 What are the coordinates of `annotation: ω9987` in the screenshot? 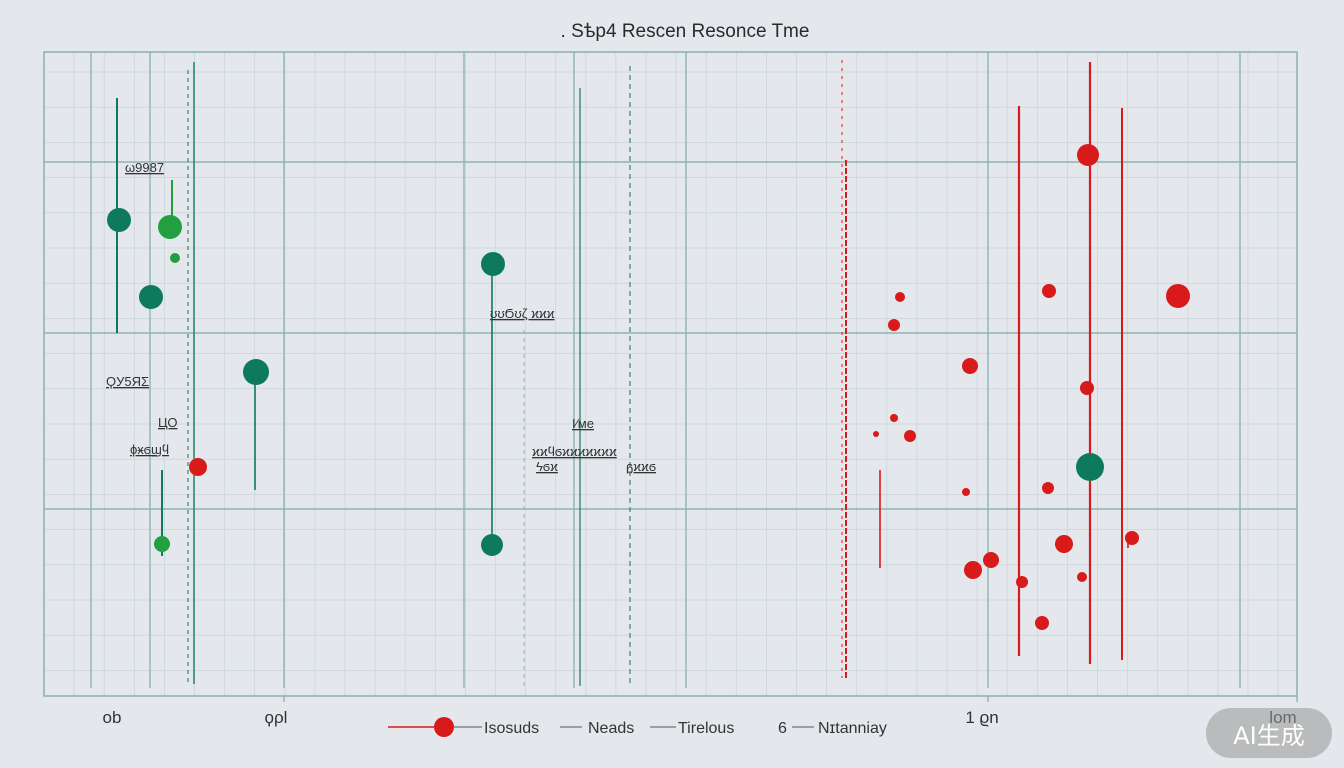 It's located at (144, 167).